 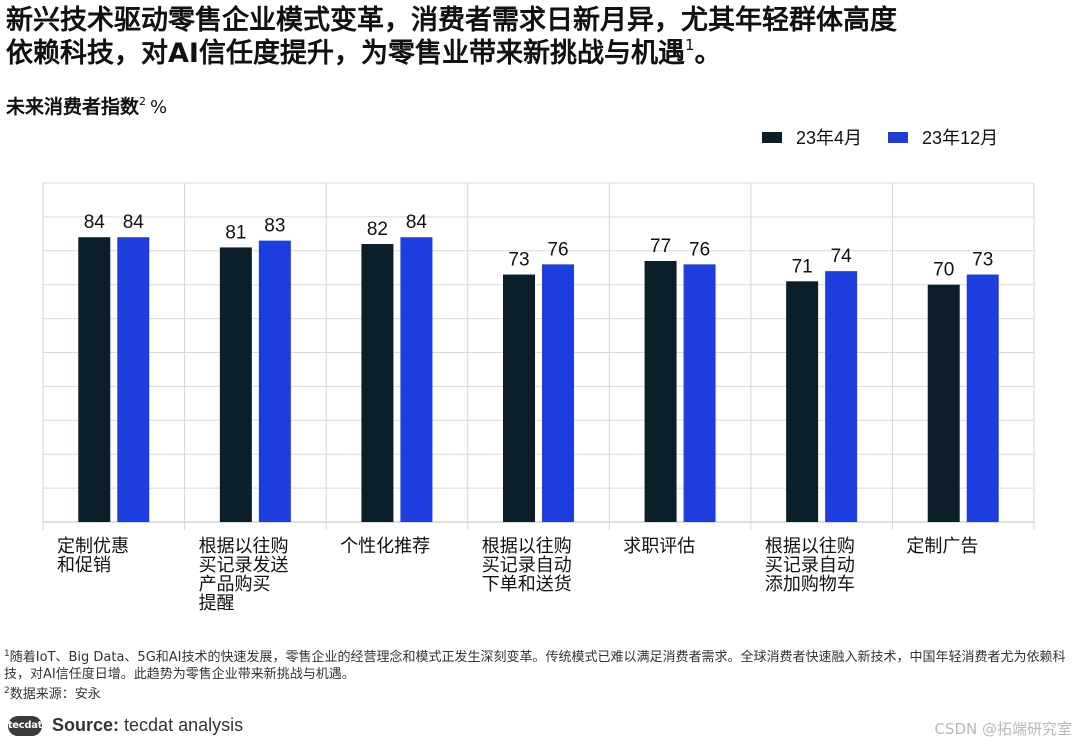 I want to click on legend-swatch-dec, so click(x=898, y=137).